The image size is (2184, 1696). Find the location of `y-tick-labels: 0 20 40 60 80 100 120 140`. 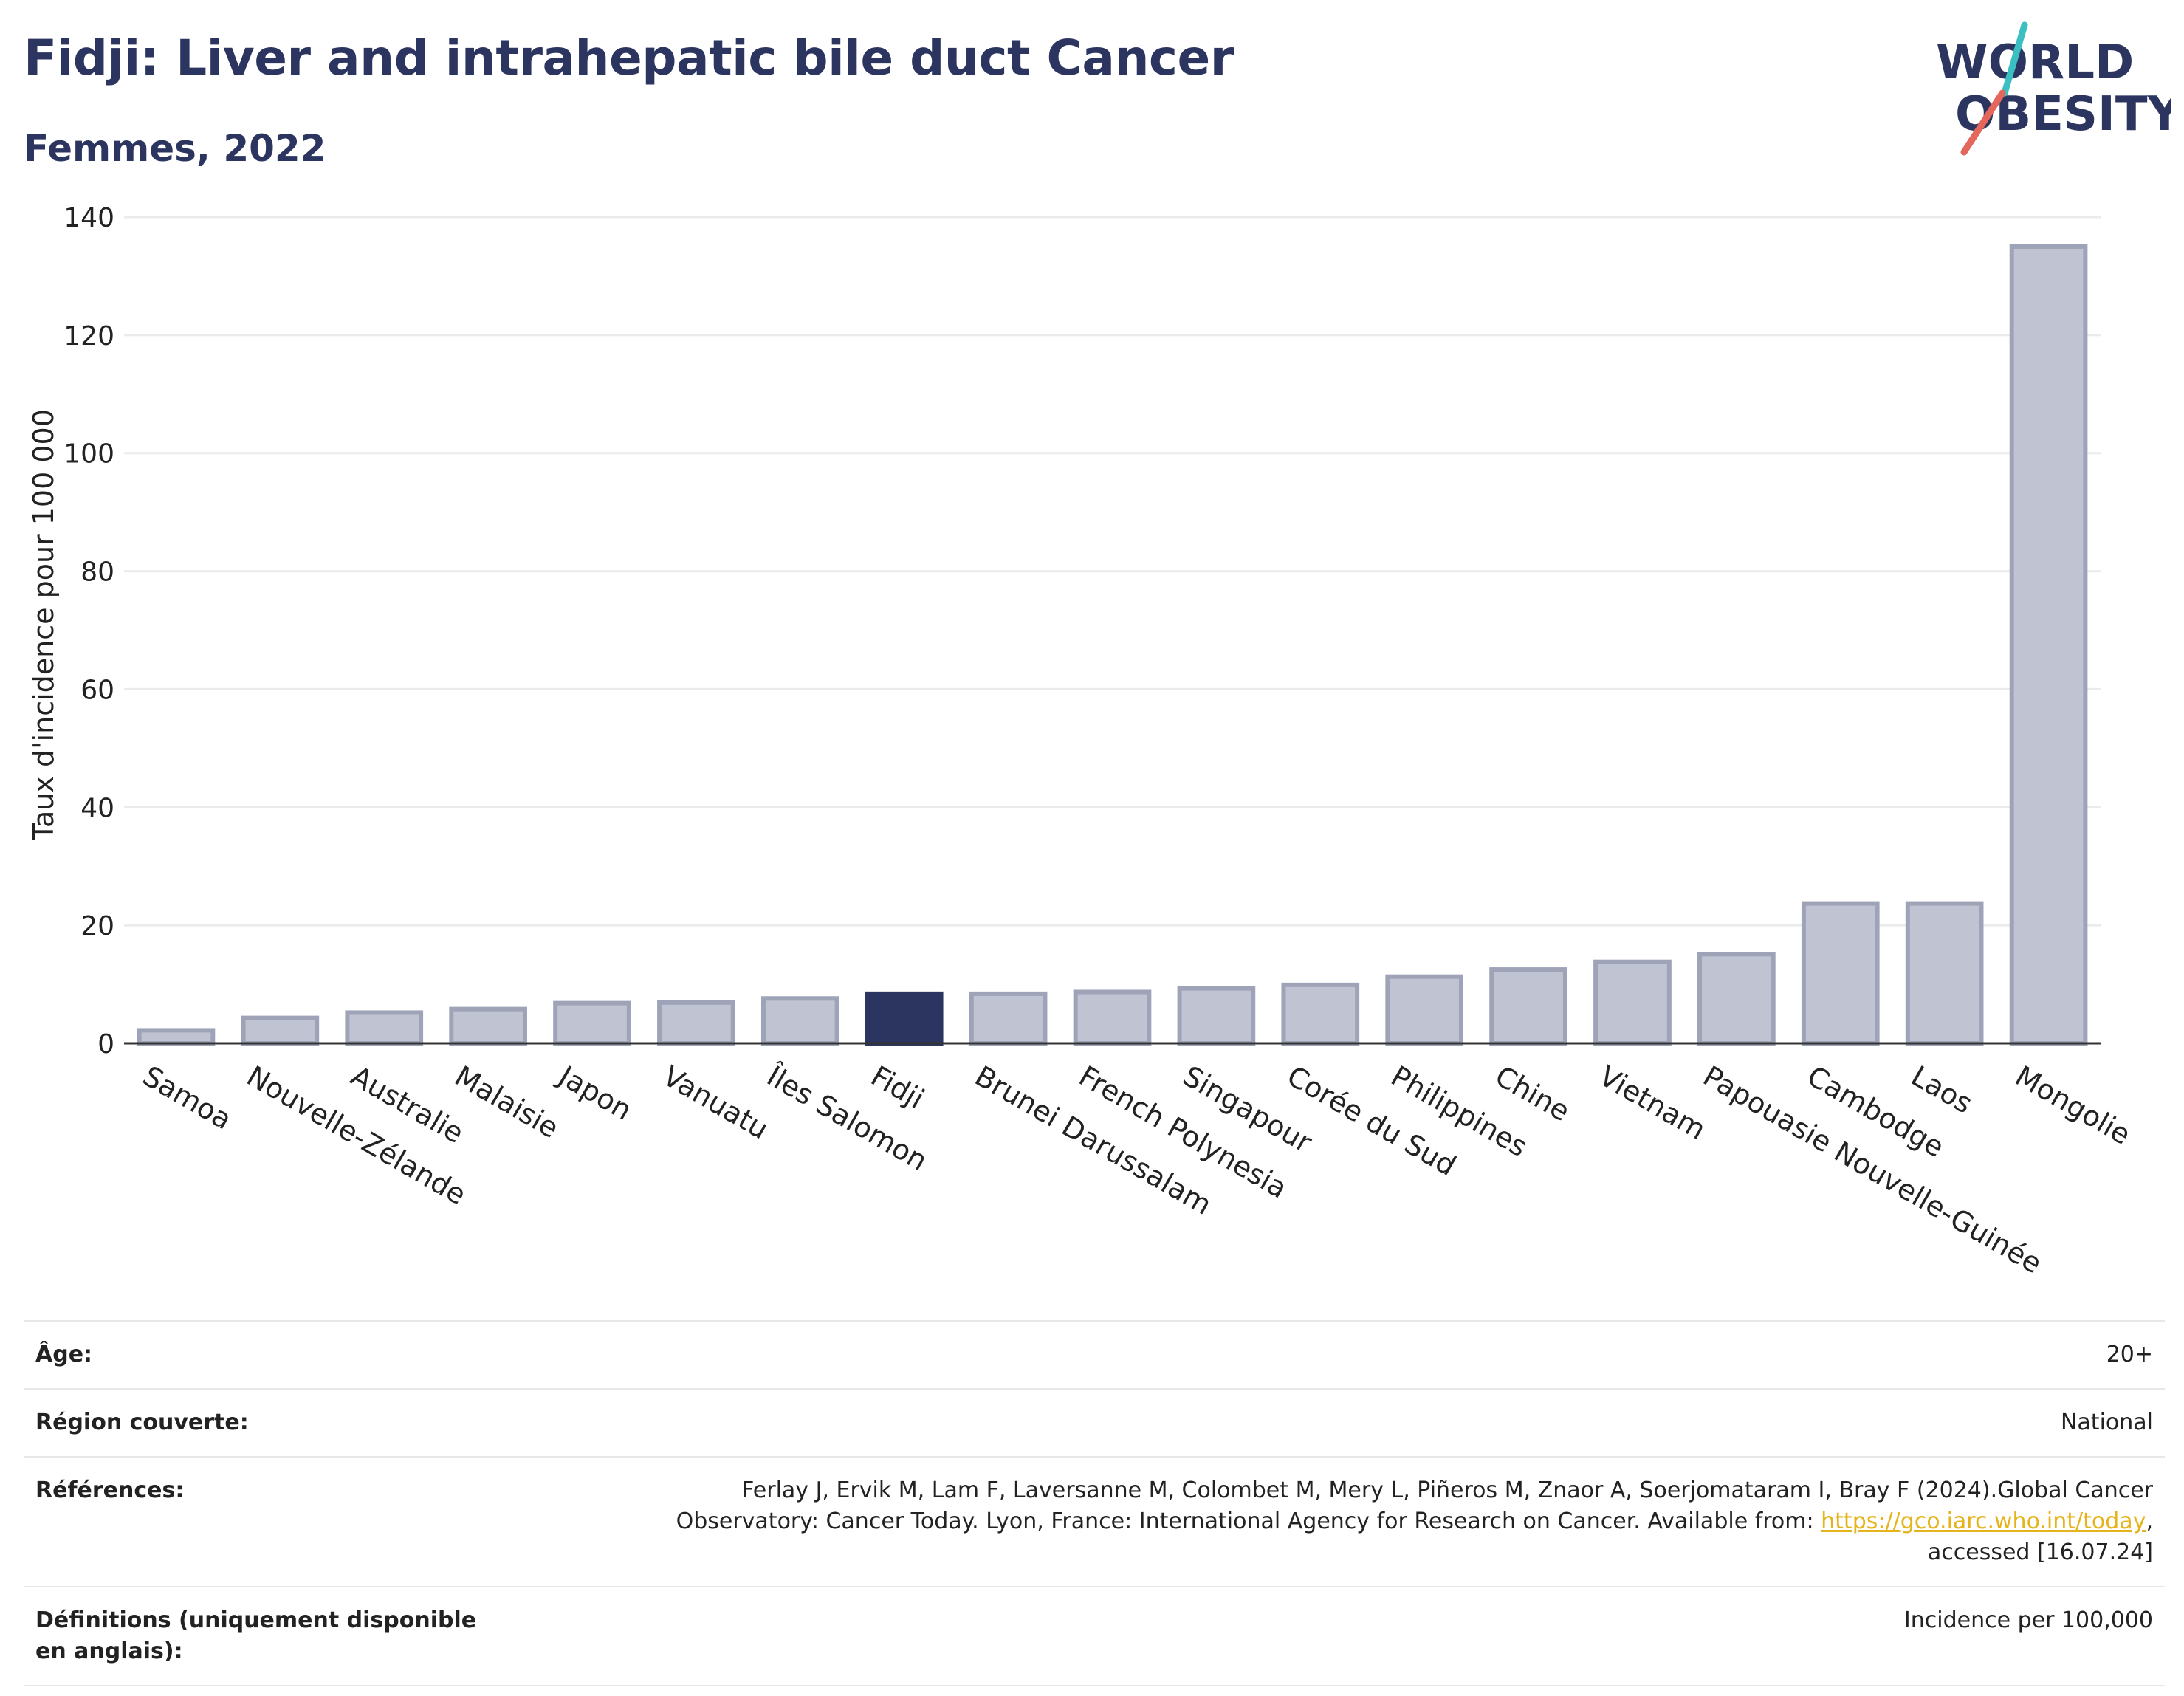

y-tick-labels: 0 20 40 60 80 100 120 140 is located at coordinates (89, 631).